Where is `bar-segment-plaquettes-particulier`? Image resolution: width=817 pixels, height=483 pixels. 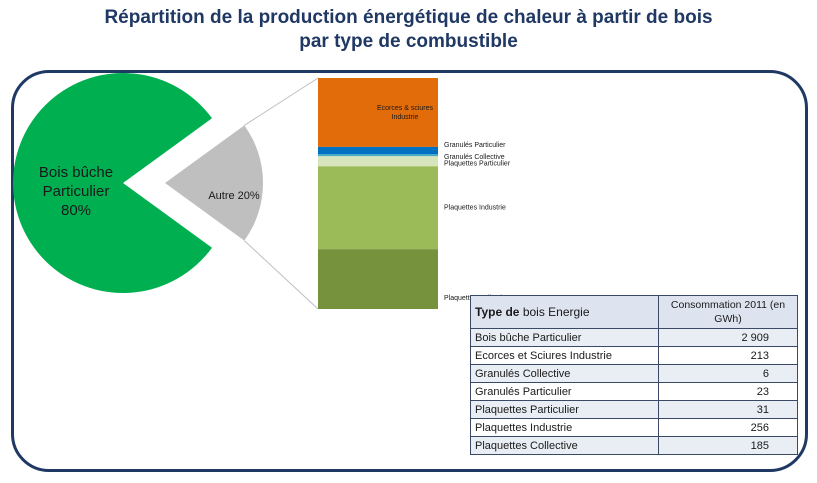
bar-segment-plaquettes-particulier is located at coordinates (378, 161).